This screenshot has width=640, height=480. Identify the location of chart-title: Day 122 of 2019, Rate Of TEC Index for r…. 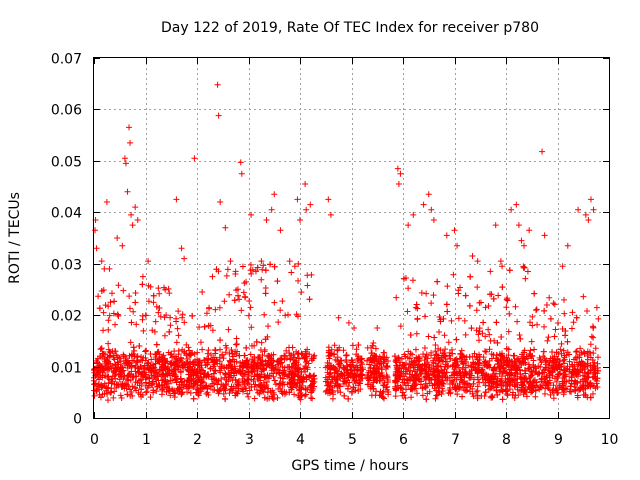
(350, 28).